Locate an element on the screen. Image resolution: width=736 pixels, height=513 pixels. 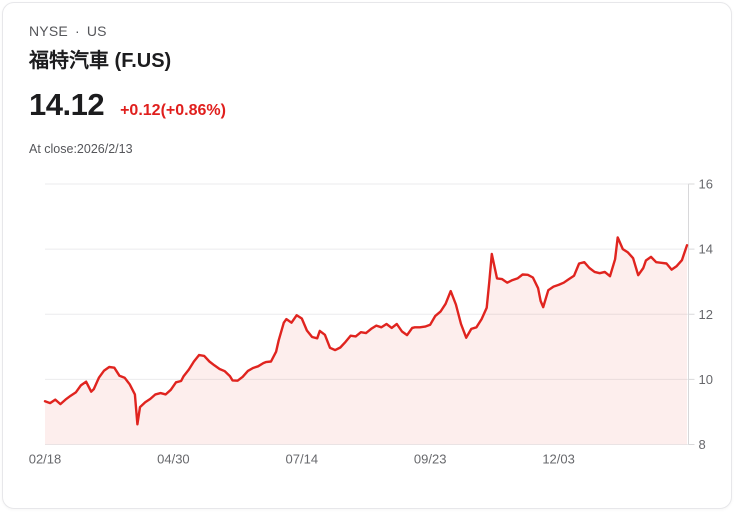
exchange-label: NYSE is located at coordinates (48, 31).